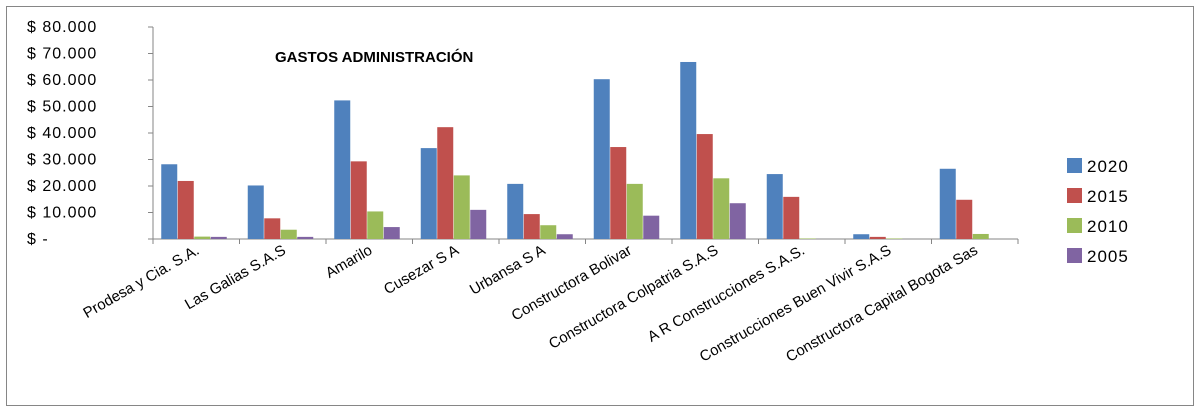 The height and width of the screenshot is (412, 1201). What do you see at coordinates (62, 133) in the screenshot?
I see `y-tick-label: $ 40.000` at bounding box center [62, 133].